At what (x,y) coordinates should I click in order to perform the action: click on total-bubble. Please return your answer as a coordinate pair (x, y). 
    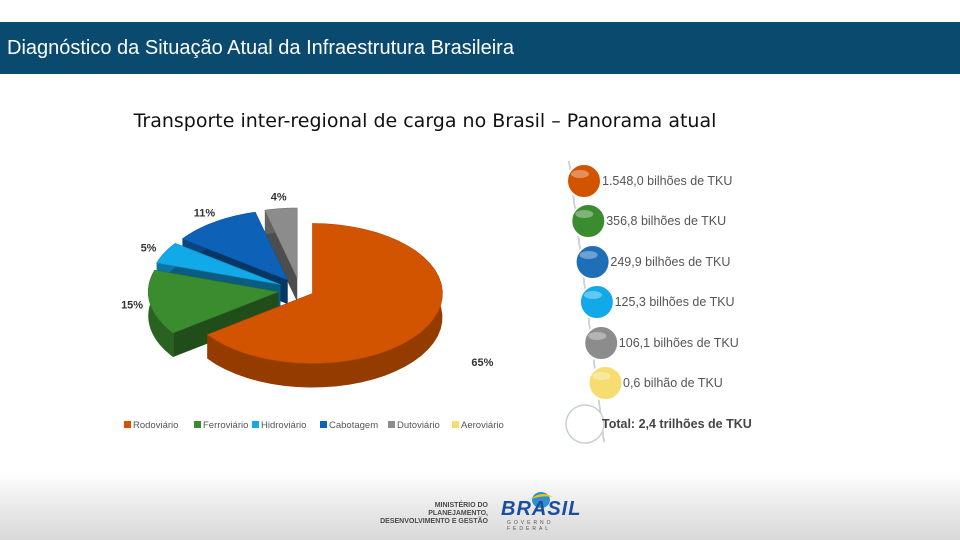
    Looking at the image, I should click on (585, 424).